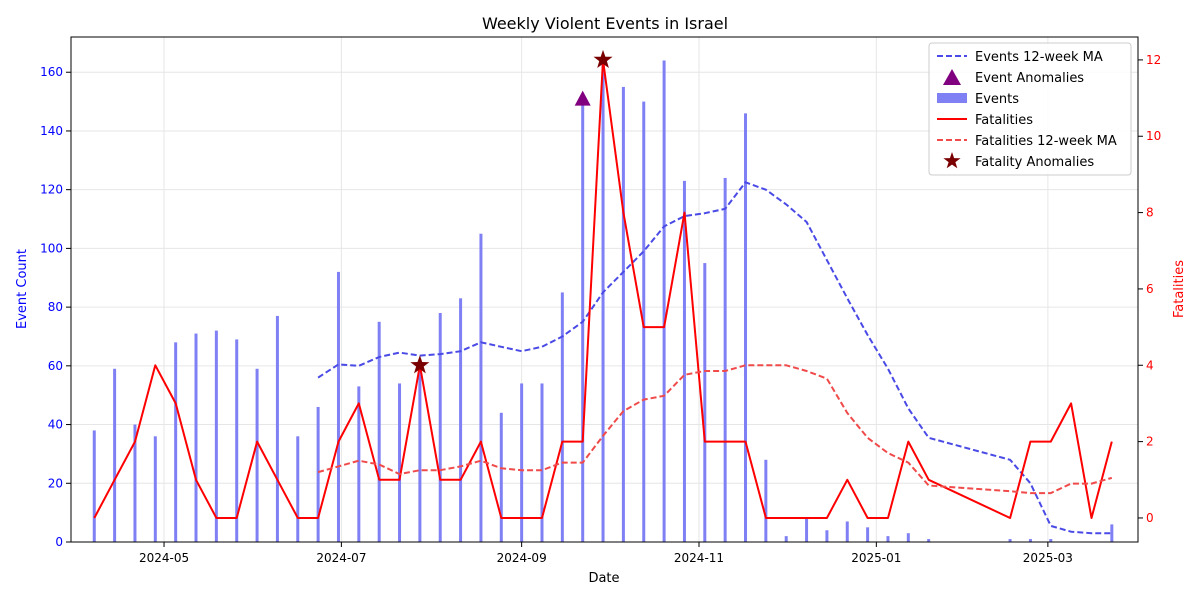  What do you see at coordinates (1150, 442) in the screenshot?
I see `right-y-tick-label: 2` at bounding box center [1150, 442].